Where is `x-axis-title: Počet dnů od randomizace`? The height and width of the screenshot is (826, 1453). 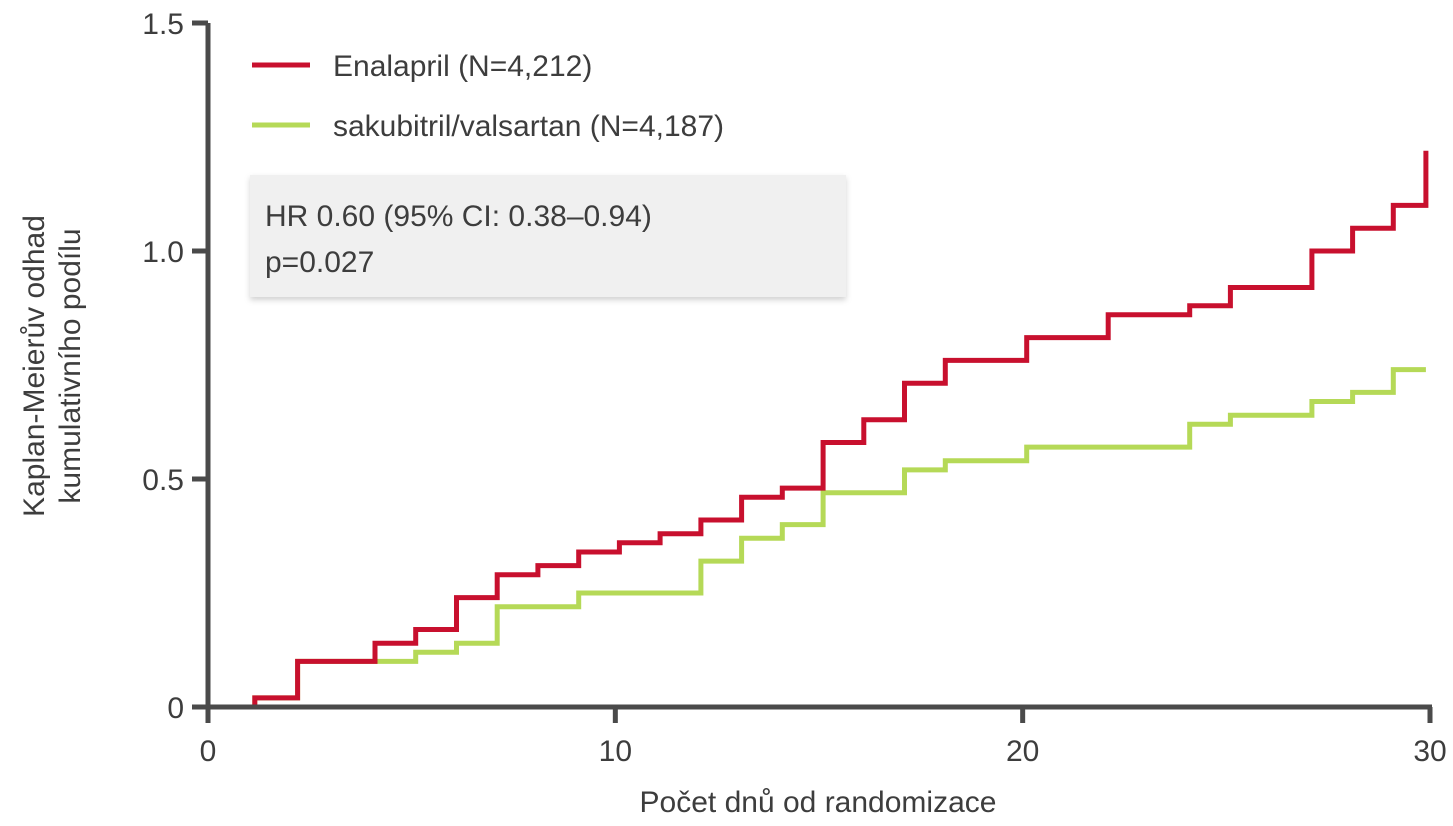
x-axis-title: Počet dnů od randomizace is located at coordinates (818, 802).